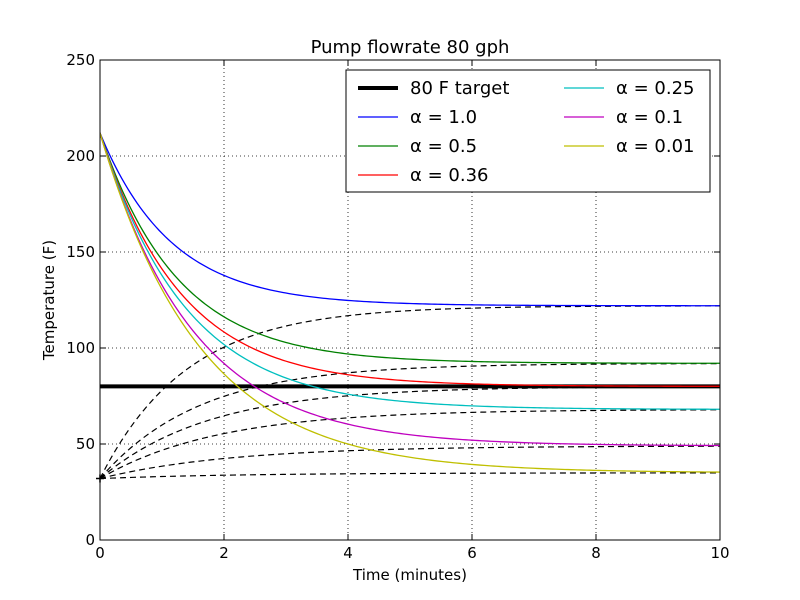 The height and width of the screenshot is (600, 800). I want to click on y-tick-label-150: 150, so click(80, 252).